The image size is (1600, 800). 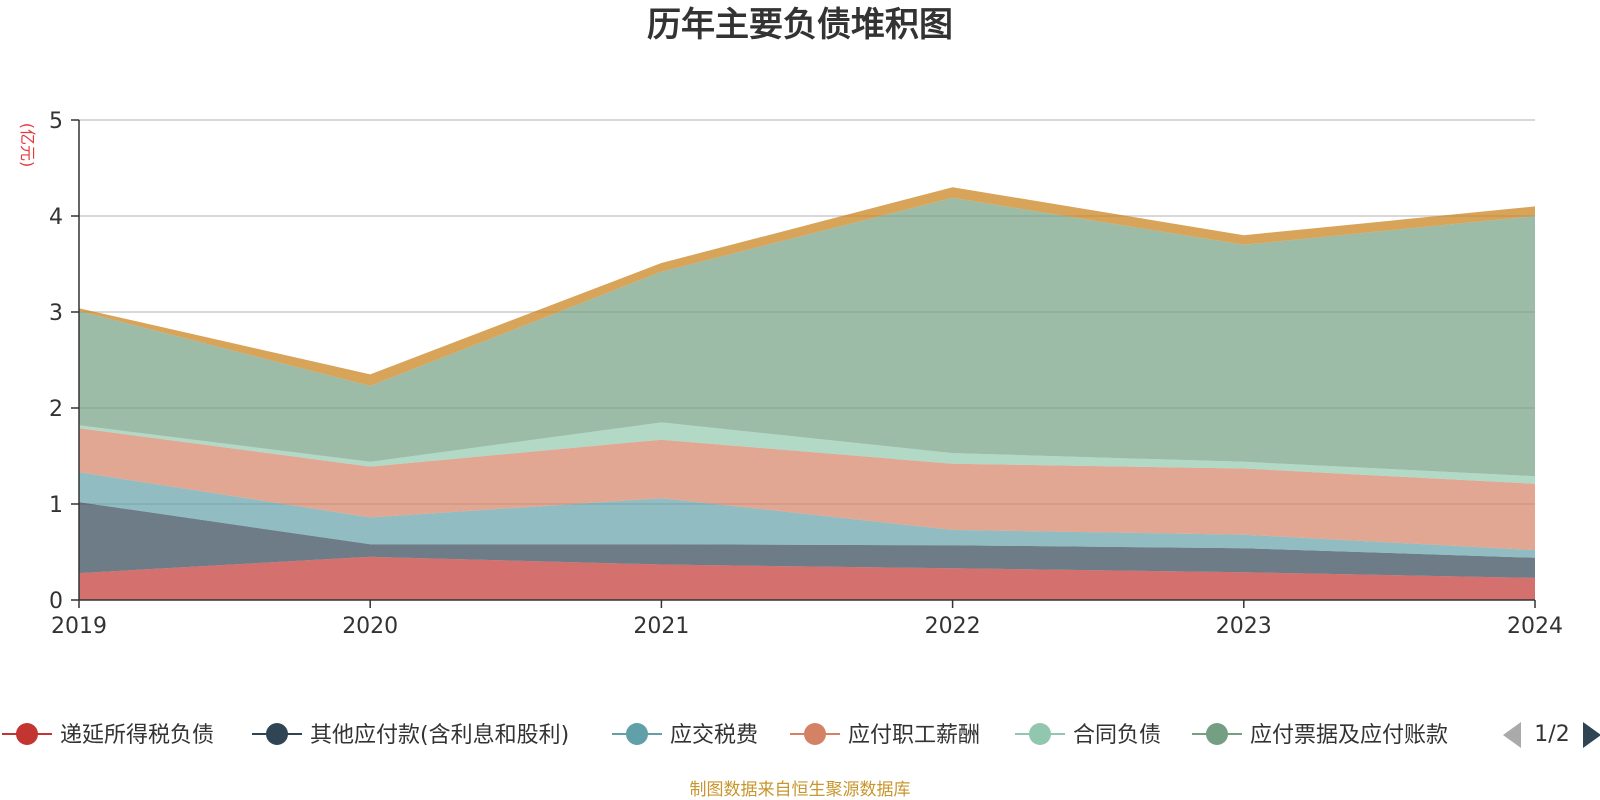 What do you see at coordinates (714, 735) in the screenshot?
I see `legend-label-2: 应交税费` at bounding box center [714, 735].